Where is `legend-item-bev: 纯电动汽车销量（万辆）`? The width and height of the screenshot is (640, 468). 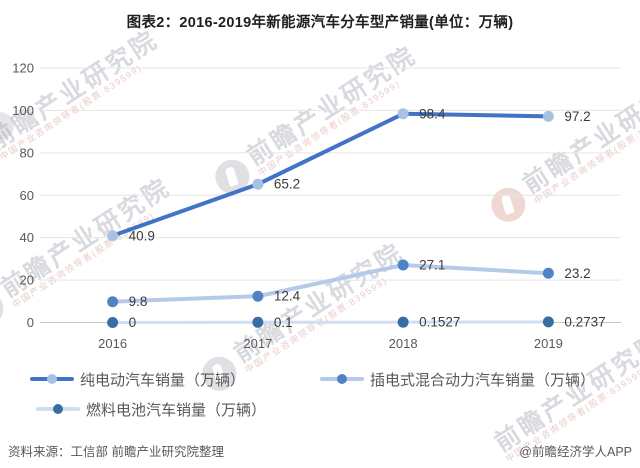
legend-item-bev: 纯电动汽车销量（万辆） is located at coordinates (138, 380).